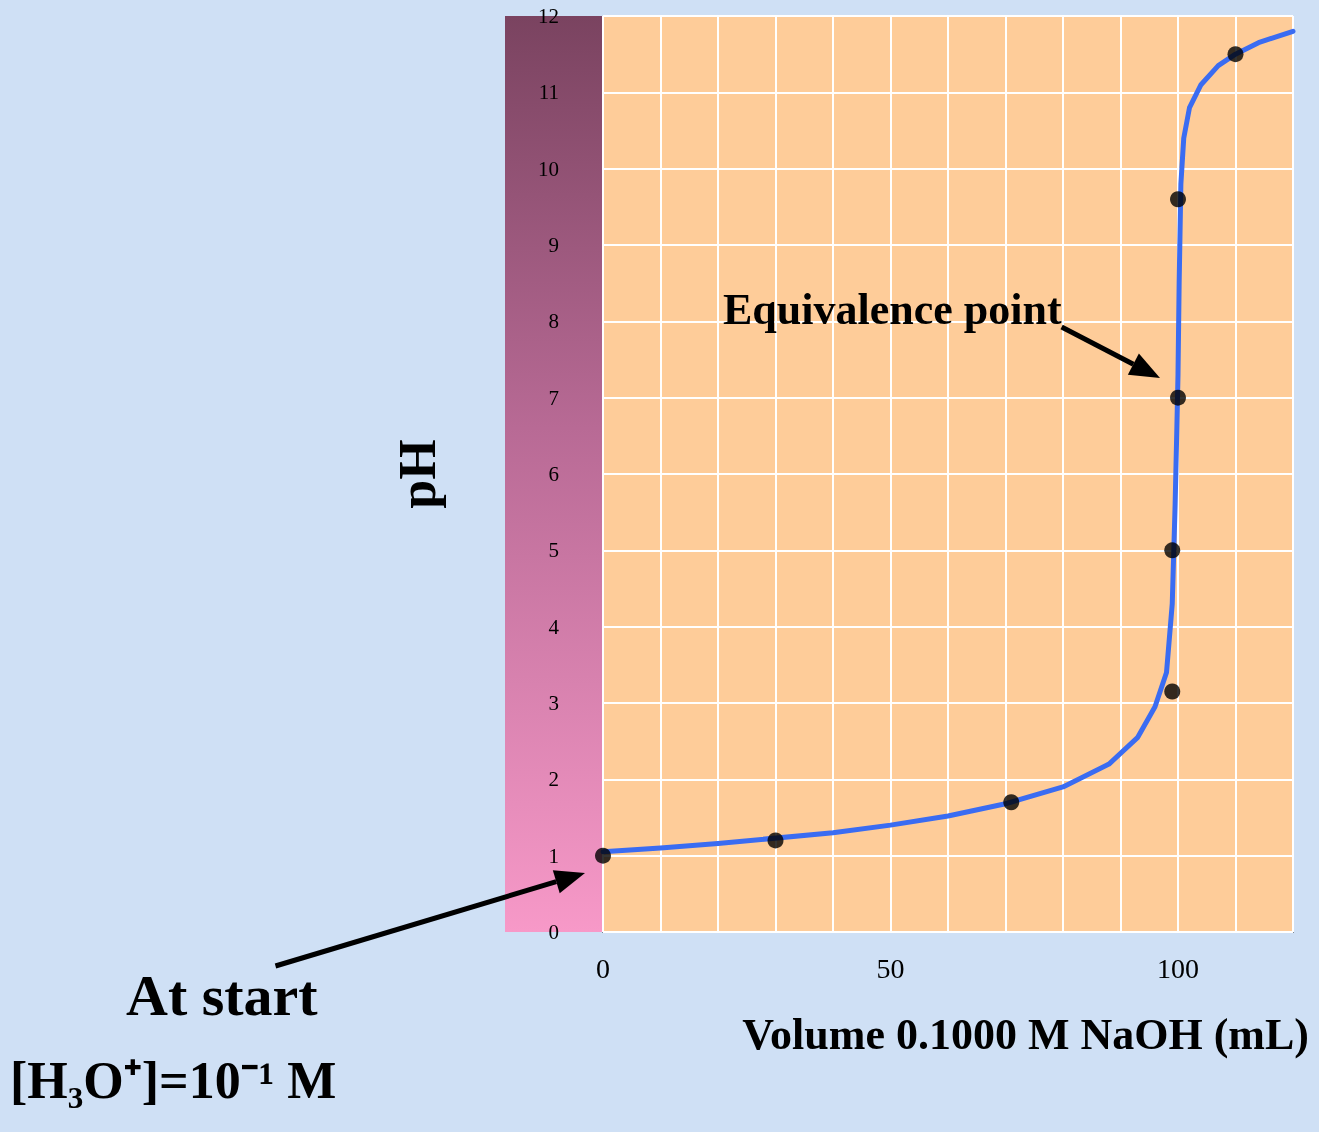 The image size is (1319, 1132). What do you see at coordinates (890, 968) in the screenshot?
I see `x-tick-label: 50` at bounding box center [890, 968].